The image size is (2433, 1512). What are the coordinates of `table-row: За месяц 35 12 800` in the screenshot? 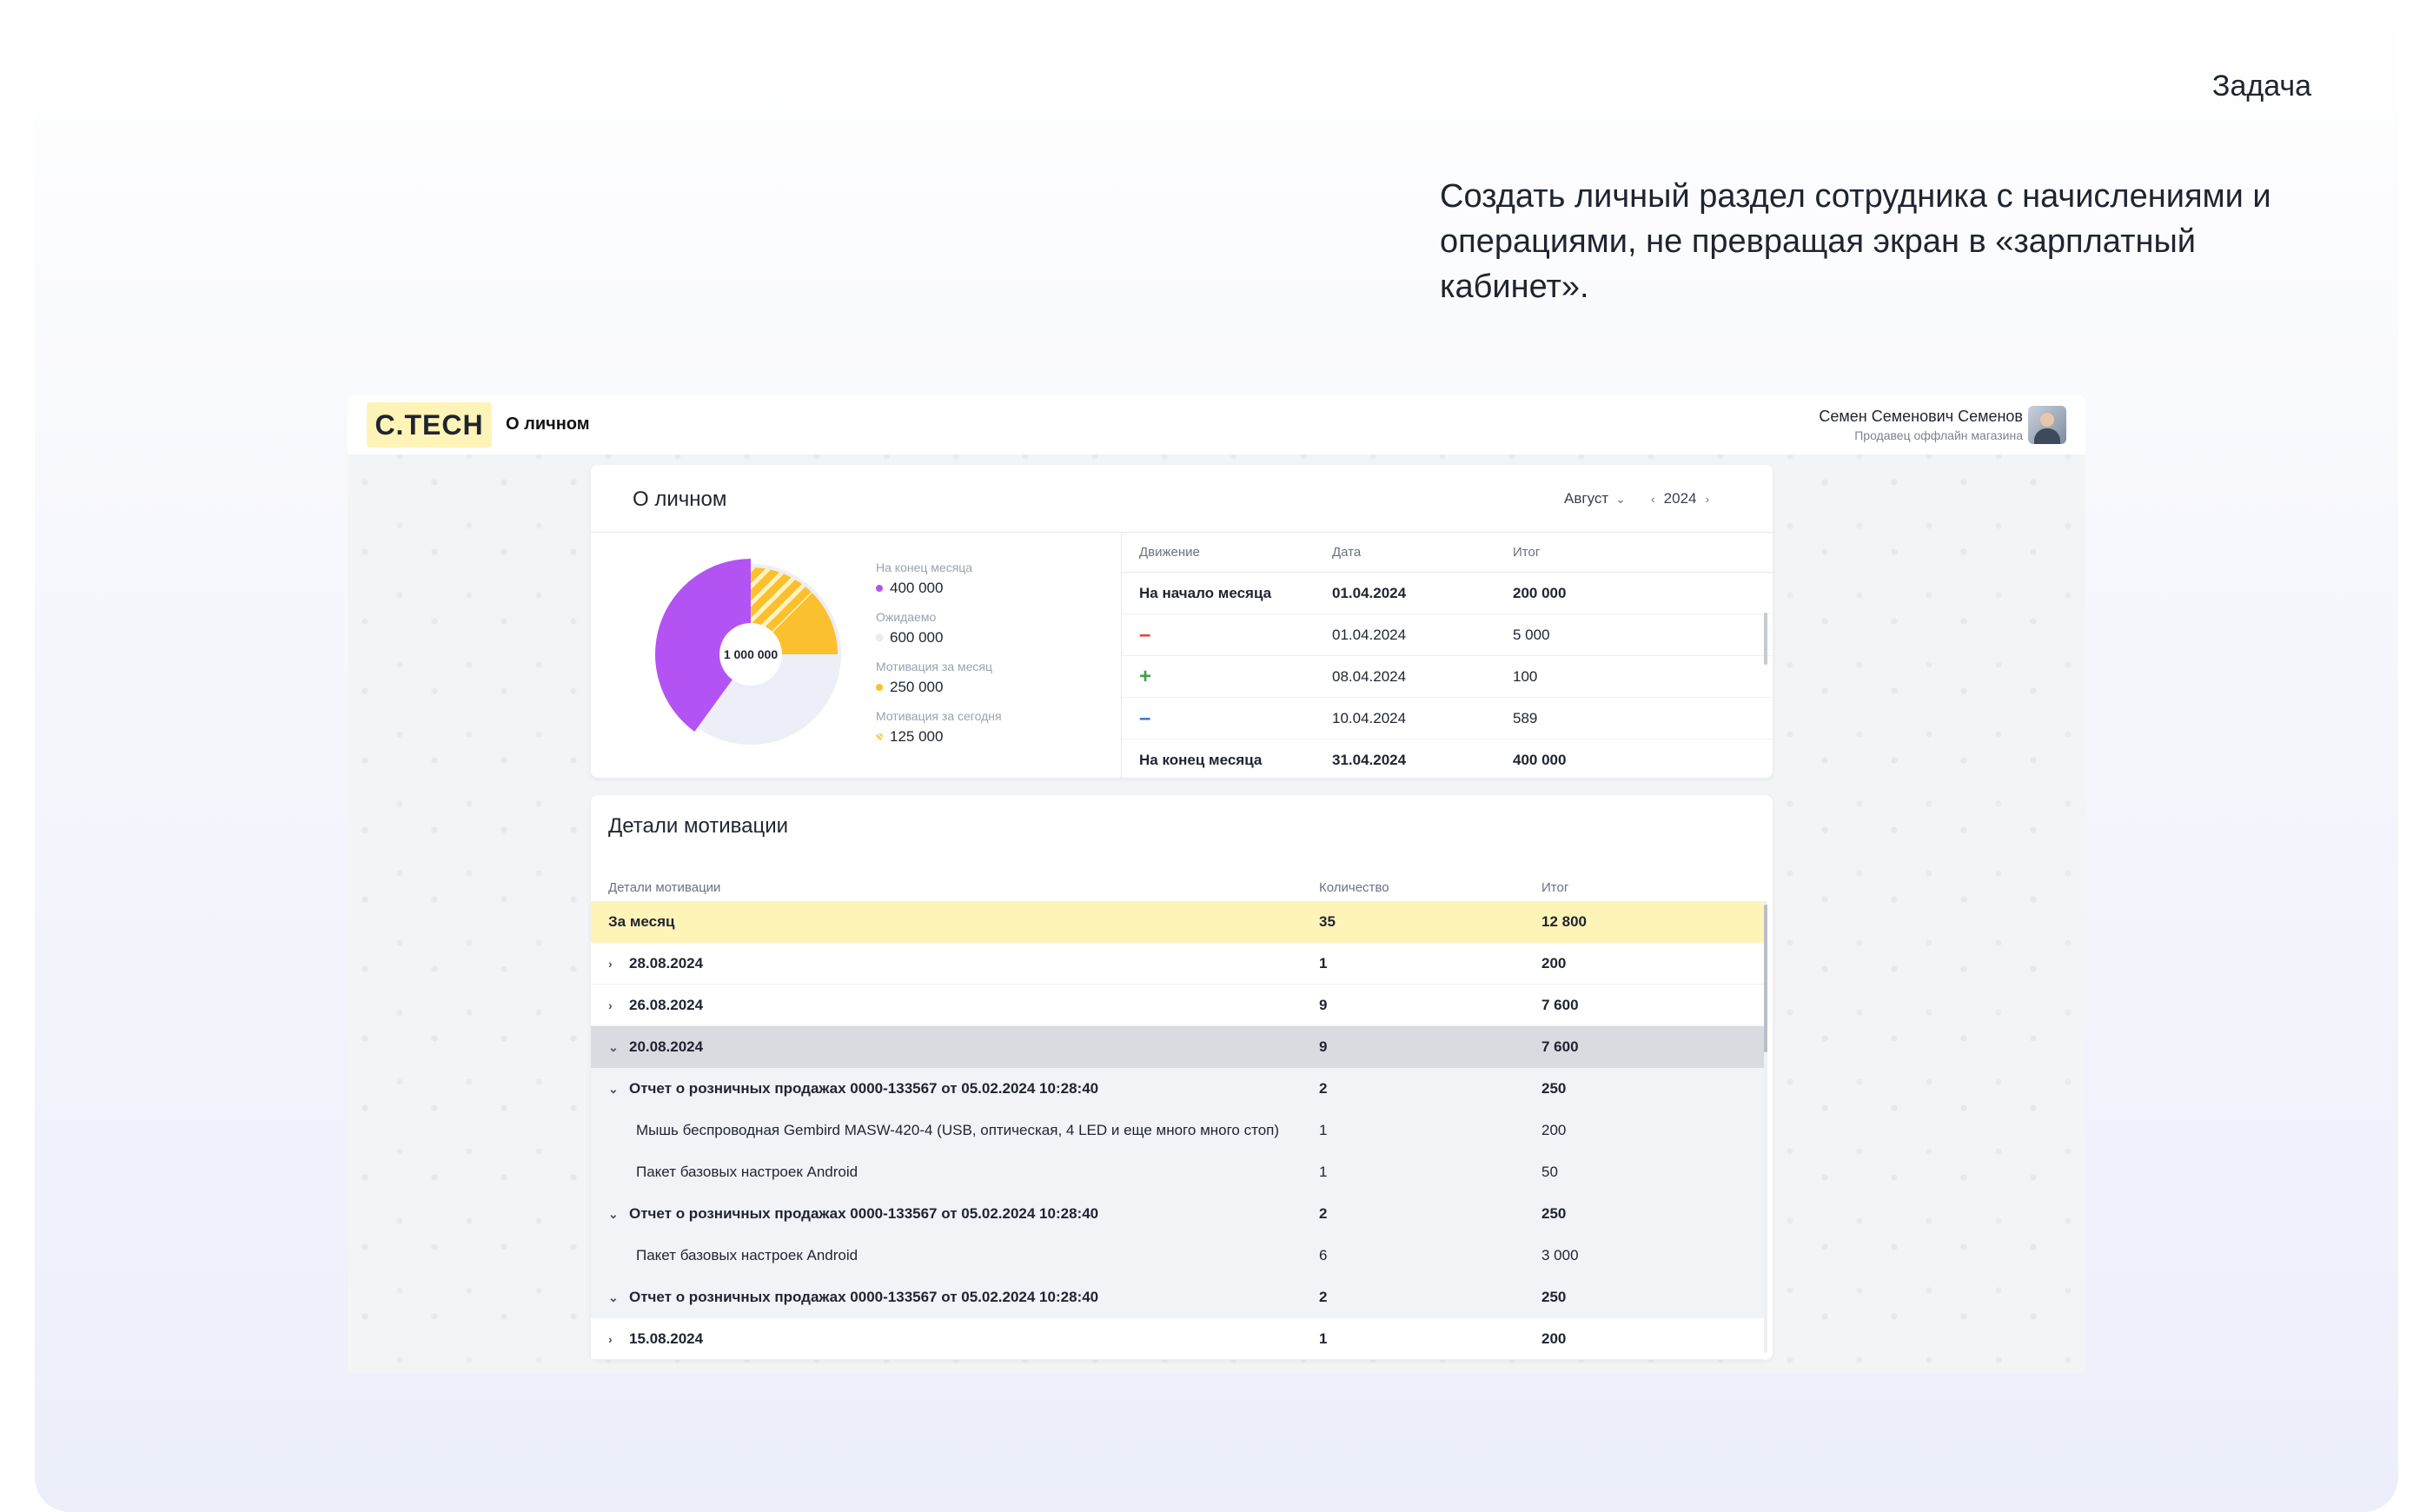 It's located at (1177, 922).